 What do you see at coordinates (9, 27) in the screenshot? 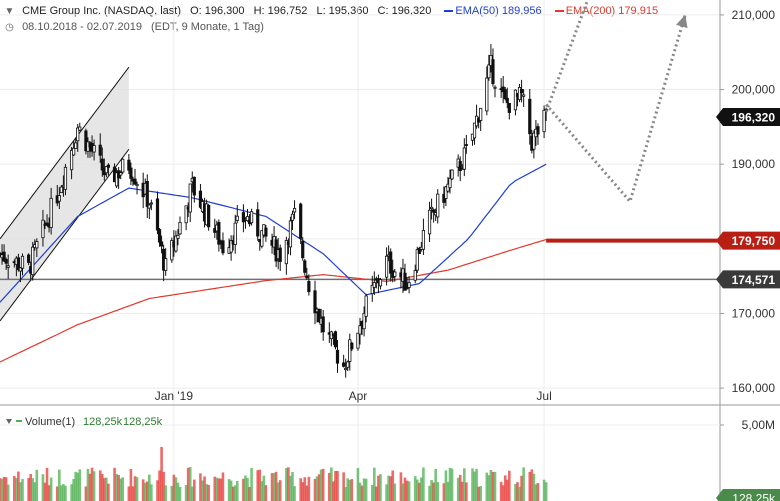
I see `clock-icon: ◷` at bounding box center [9, 27].